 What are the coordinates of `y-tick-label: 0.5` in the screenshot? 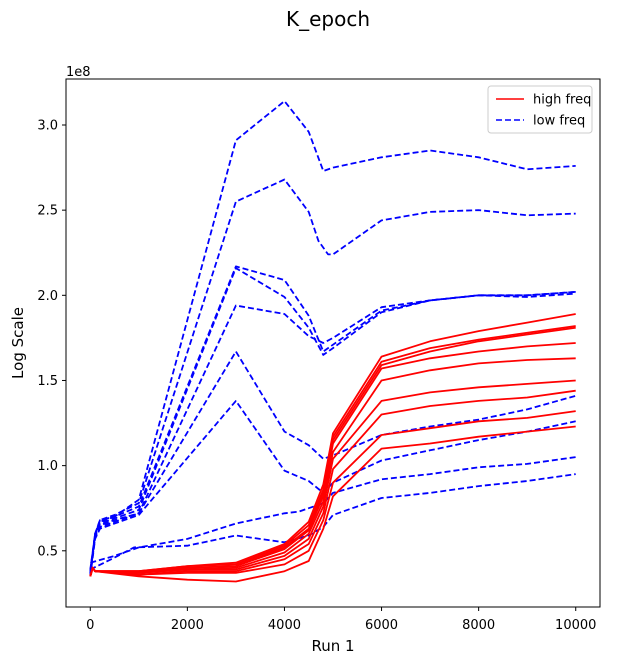 It's located at (47, 551).